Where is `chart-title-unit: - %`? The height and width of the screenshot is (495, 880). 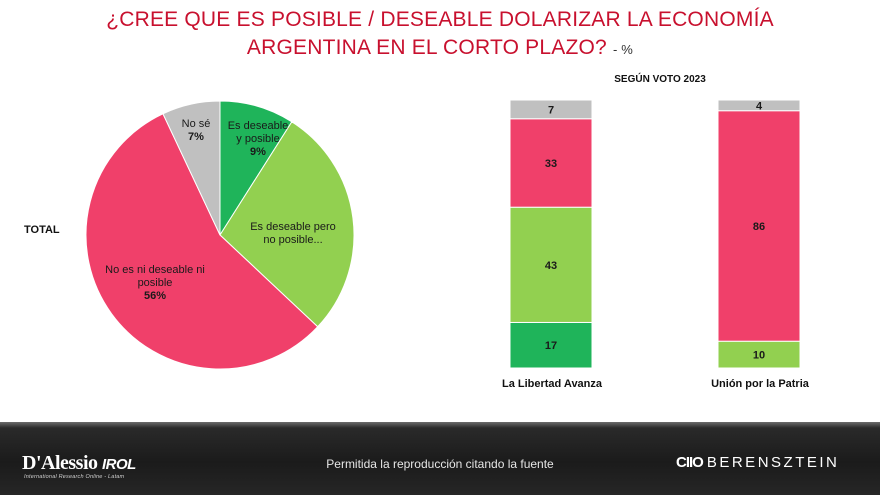 chart-title-unit: - % is located at coordinates (623, 49).